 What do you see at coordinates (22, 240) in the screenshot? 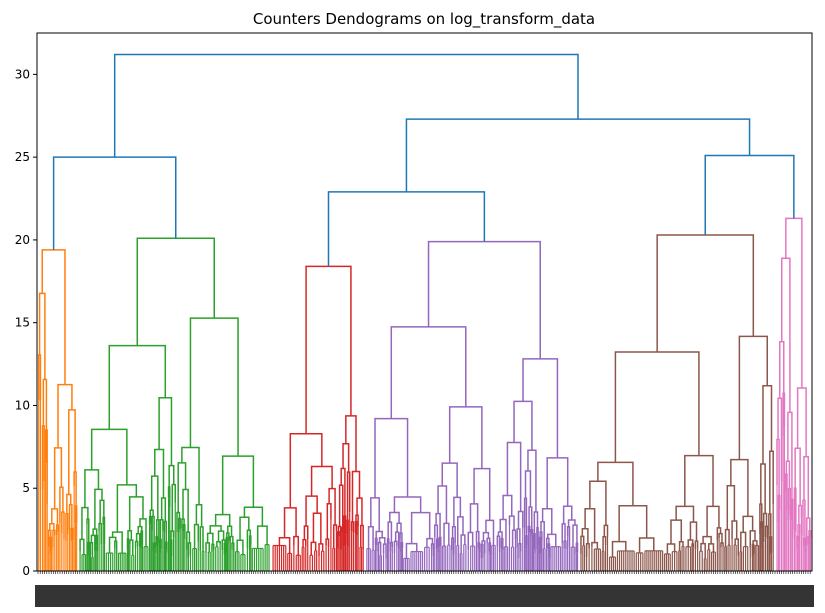
I see `y-tick-label: 20` at bounding box center [22, 240].